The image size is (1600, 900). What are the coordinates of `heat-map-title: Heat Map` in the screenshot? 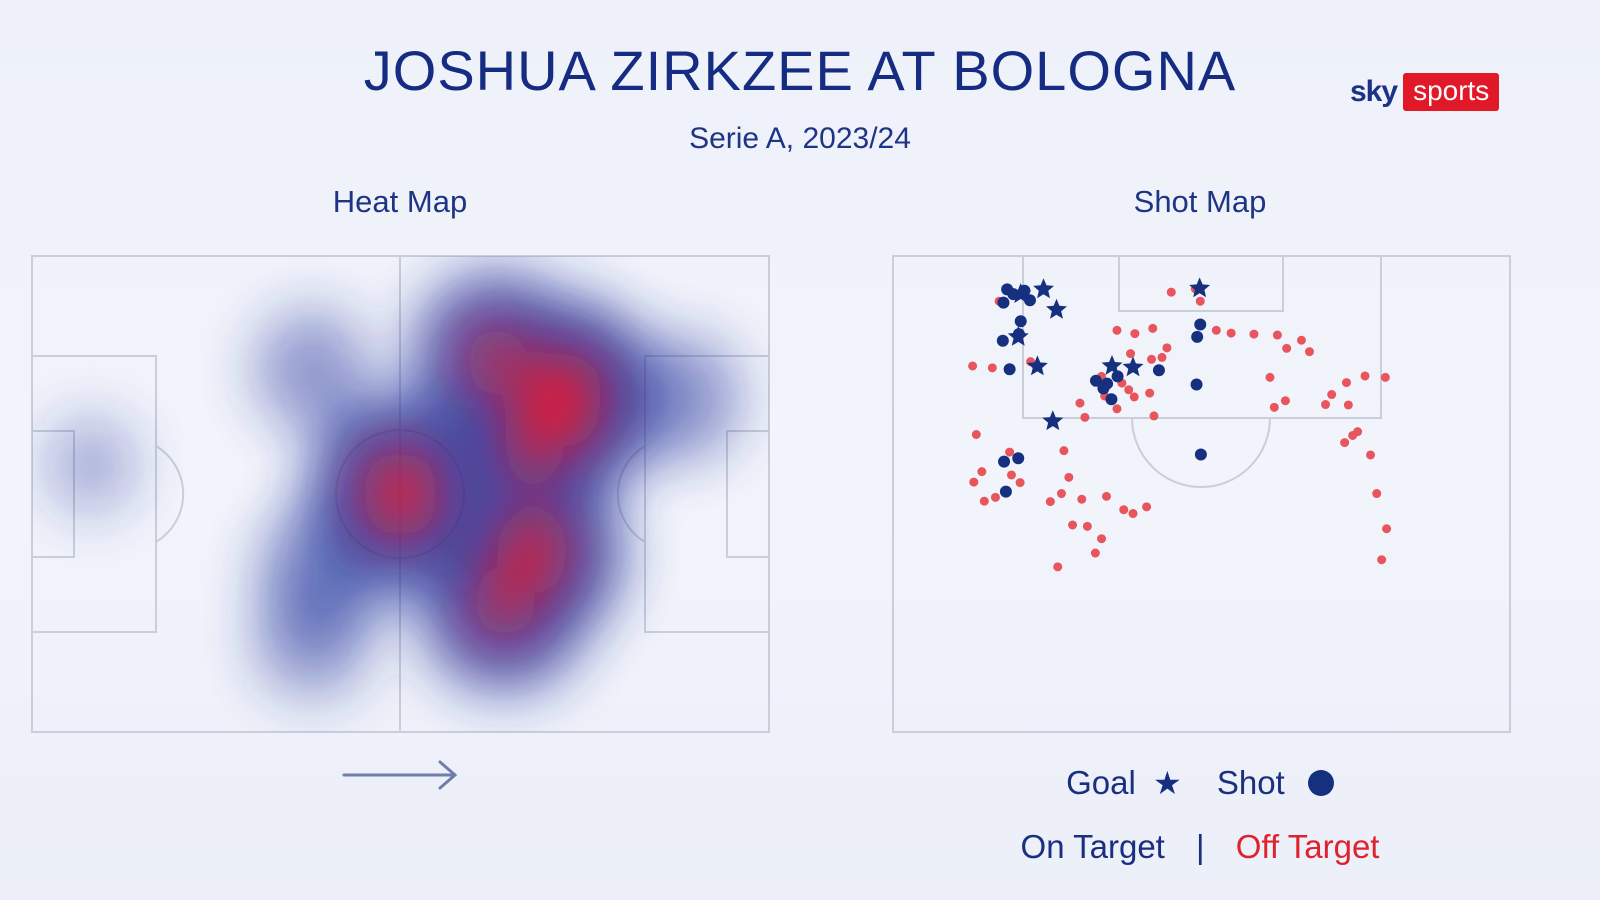 It's located at (400, 201).